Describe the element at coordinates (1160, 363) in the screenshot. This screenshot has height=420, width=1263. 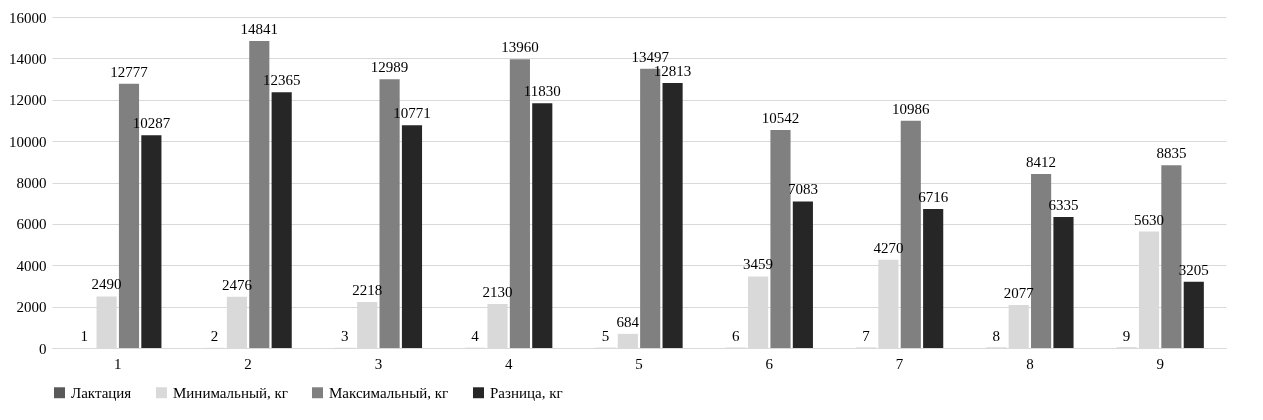
I see `x-tick-label: 9` at that location.